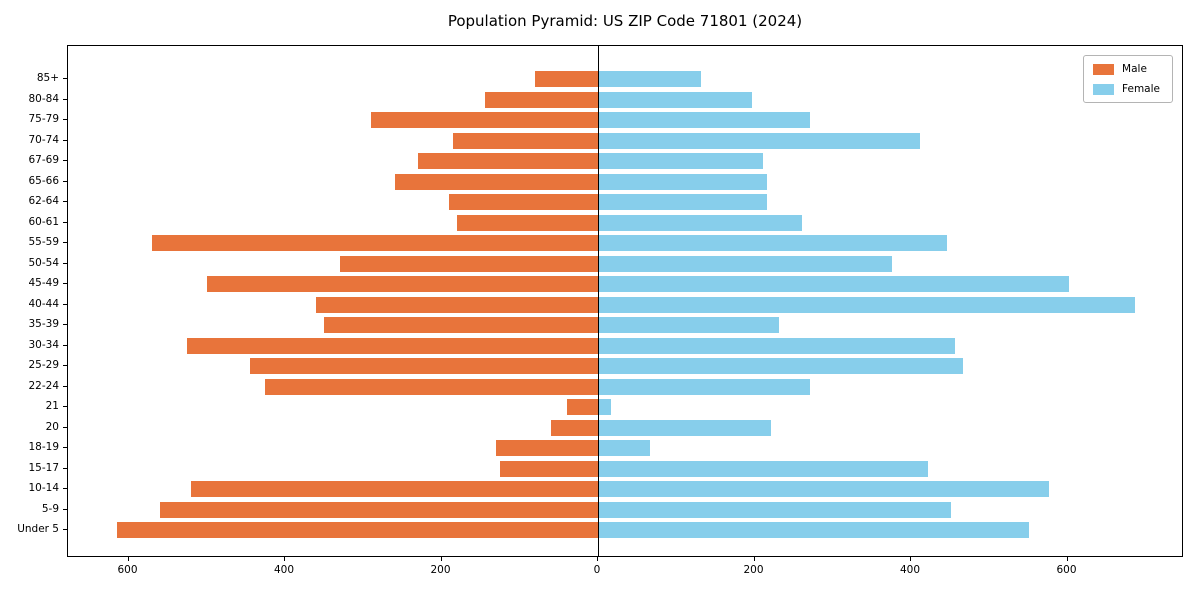 Image resolution: width=1200 pixels, height=600 pixels. Describe the element at coordinates (50, 508) in the screenshot. I see `y-tick-label: 5-9` at that location.